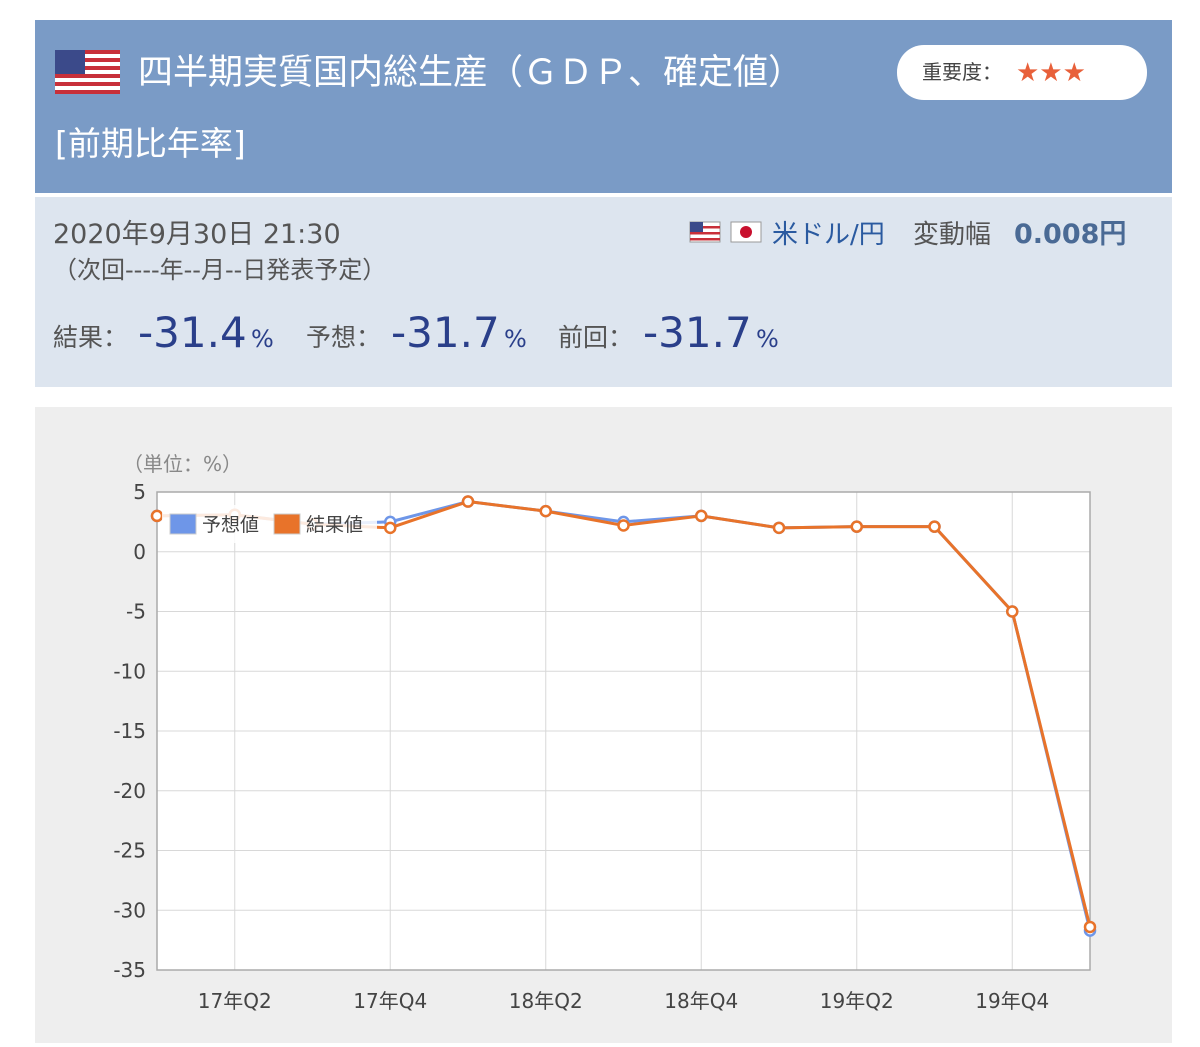 This screenshot has width=1200, height=1047. What do you see at coordinates (343, 337) in the screenshot?
I see `stat-label: 予想：` at bounding box center [343, 337].